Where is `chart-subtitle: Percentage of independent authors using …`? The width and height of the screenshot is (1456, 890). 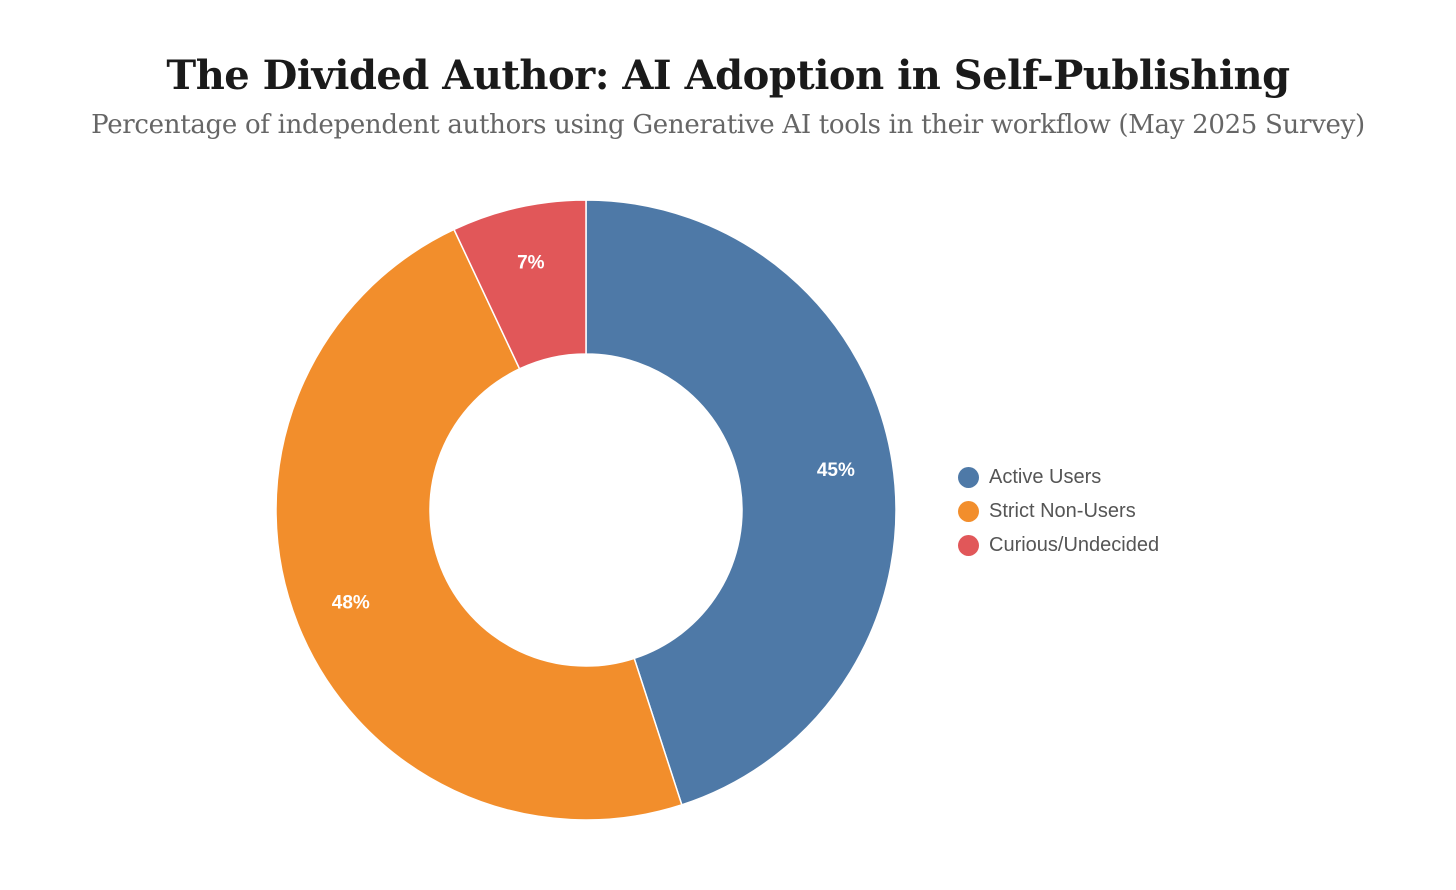 chart-subtitle: Percentage of independent authors using … is located at coordinates (728, 125).